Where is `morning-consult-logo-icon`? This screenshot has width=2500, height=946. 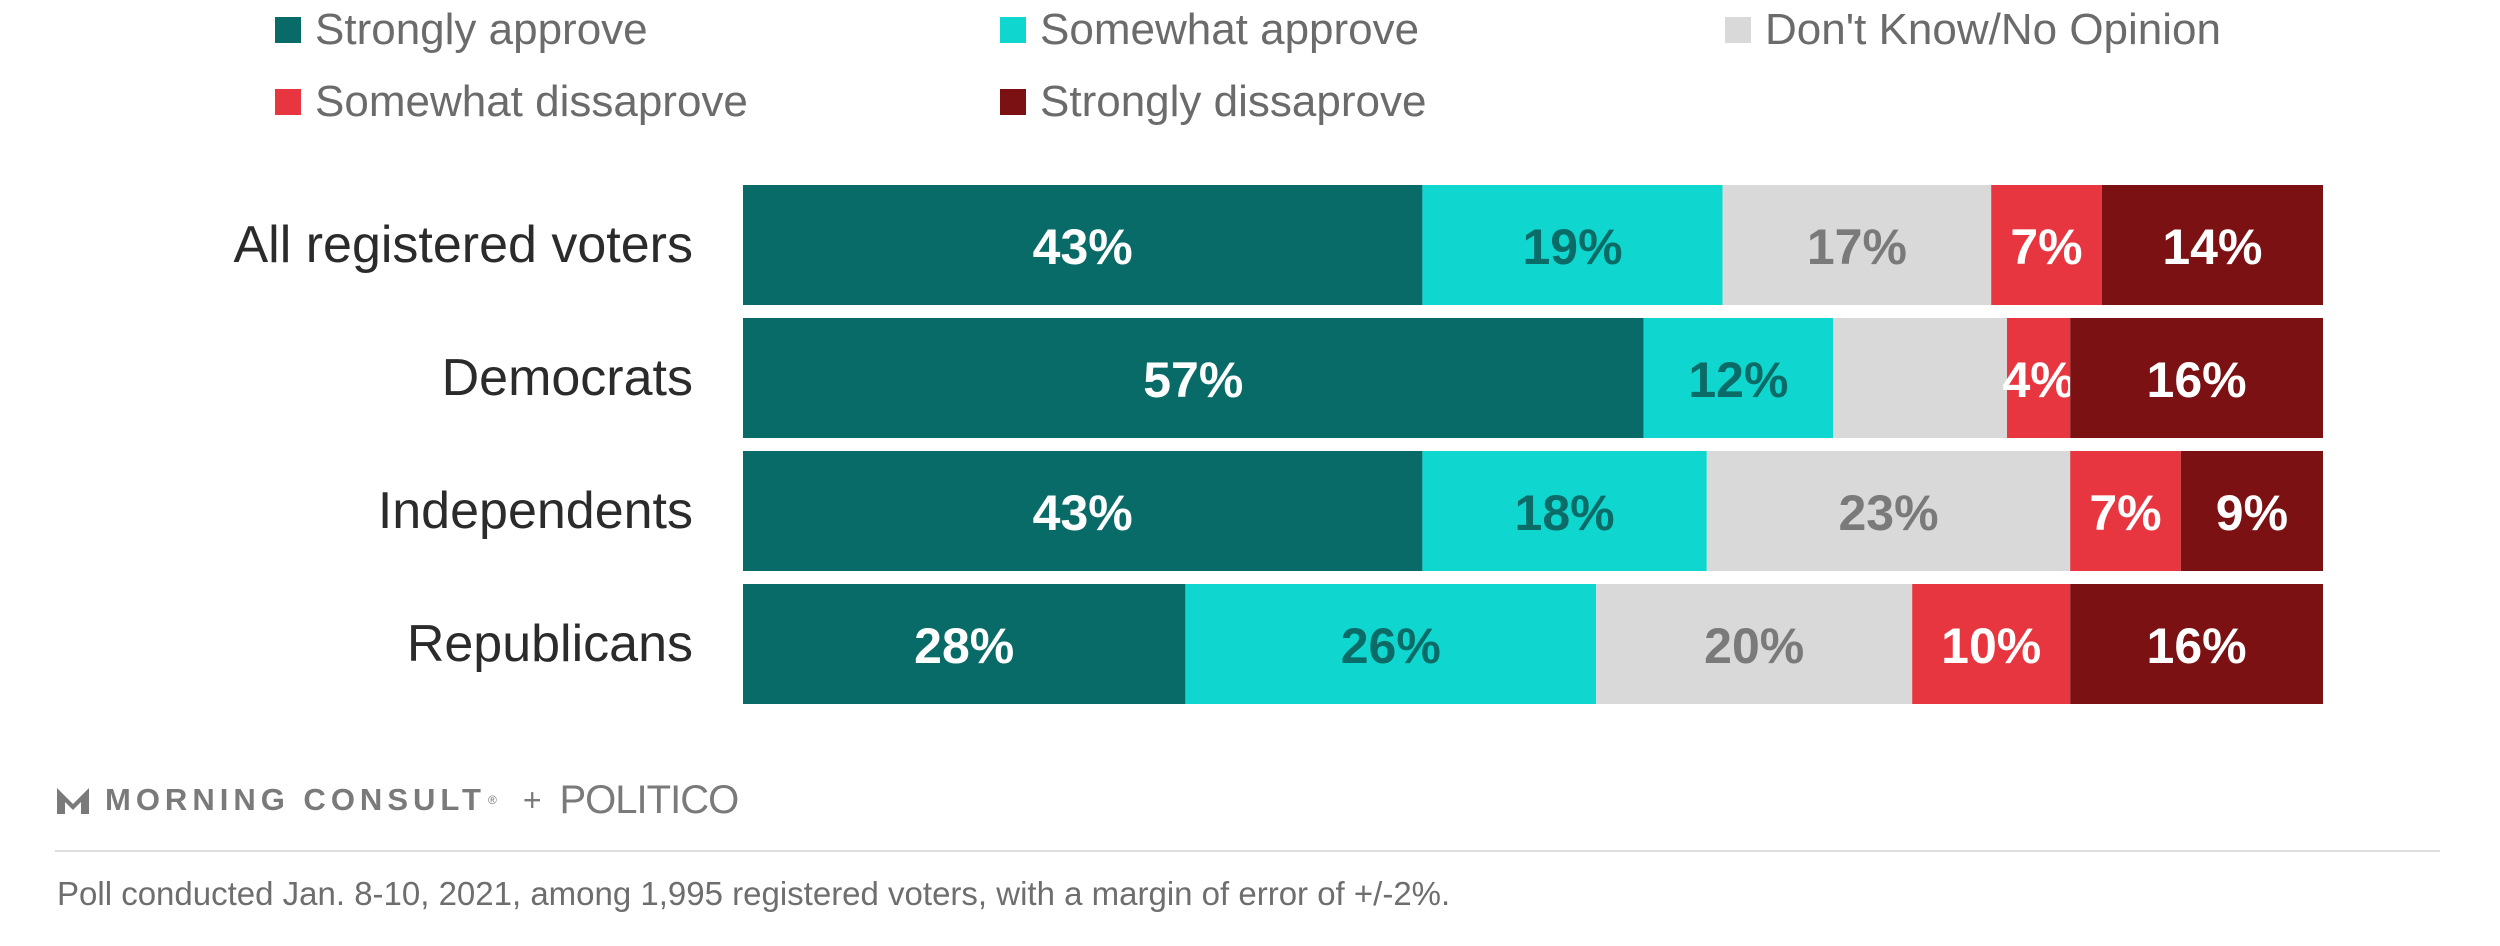
morning-consult-logo-icon is located at coordinates (73, 801).